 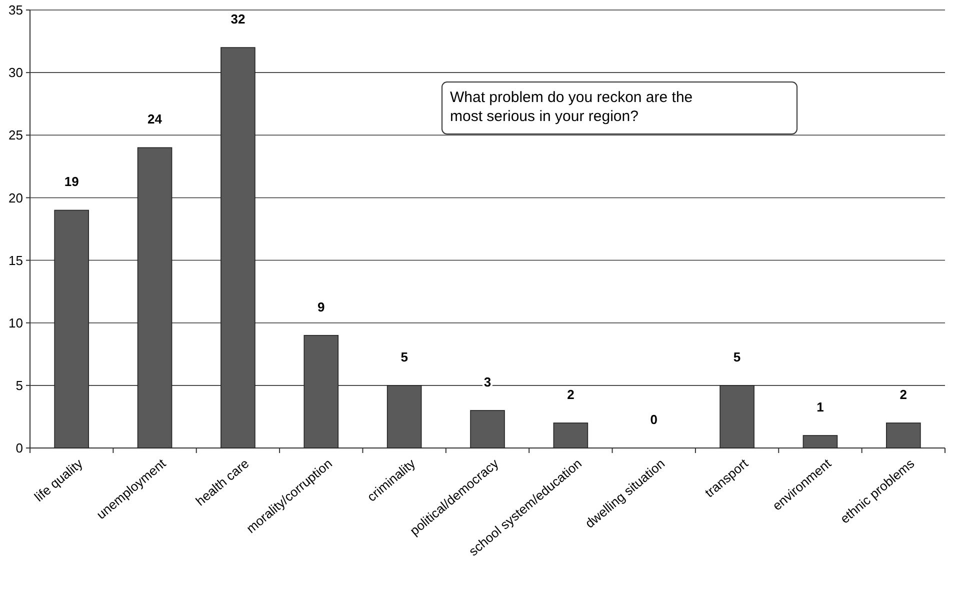 What do you see at coordinates (238, 19) in the screenshot?
I see `data-label: 32` at bounding box center [238, 19].